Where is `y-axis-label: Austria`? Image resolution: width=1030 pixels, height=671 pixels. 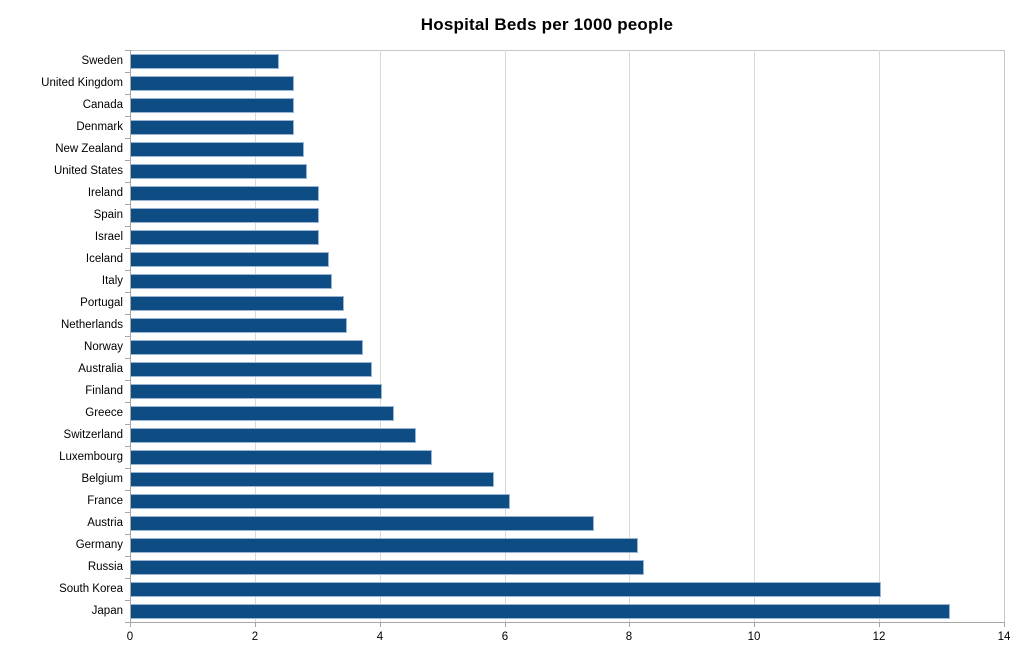
y-axis-label: Austria is located at coordinates (105, 523).